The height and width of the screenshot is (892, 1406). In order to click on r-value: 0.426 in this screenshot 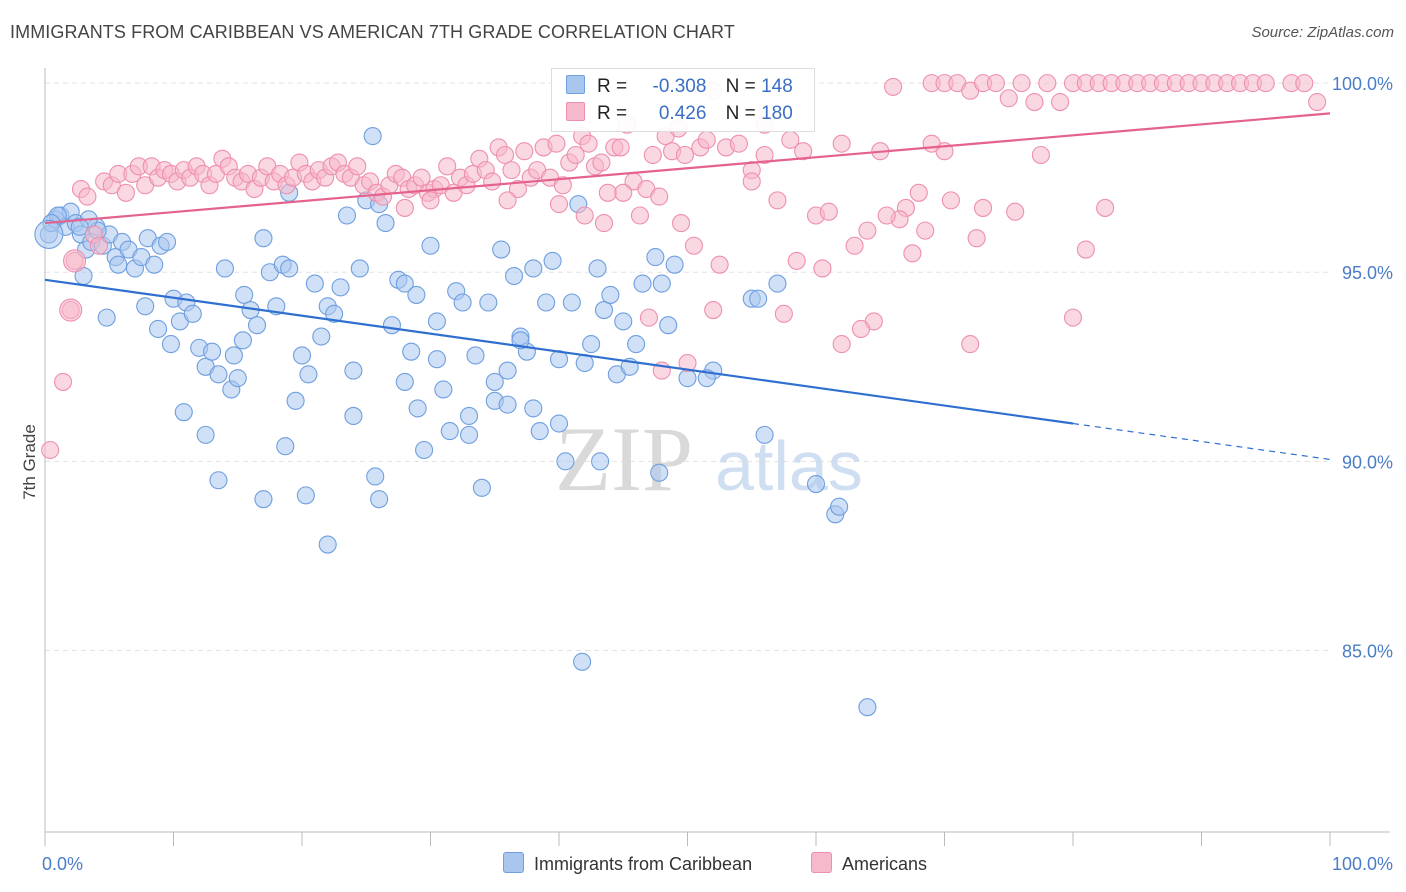, I will do `click(682, 113)`.